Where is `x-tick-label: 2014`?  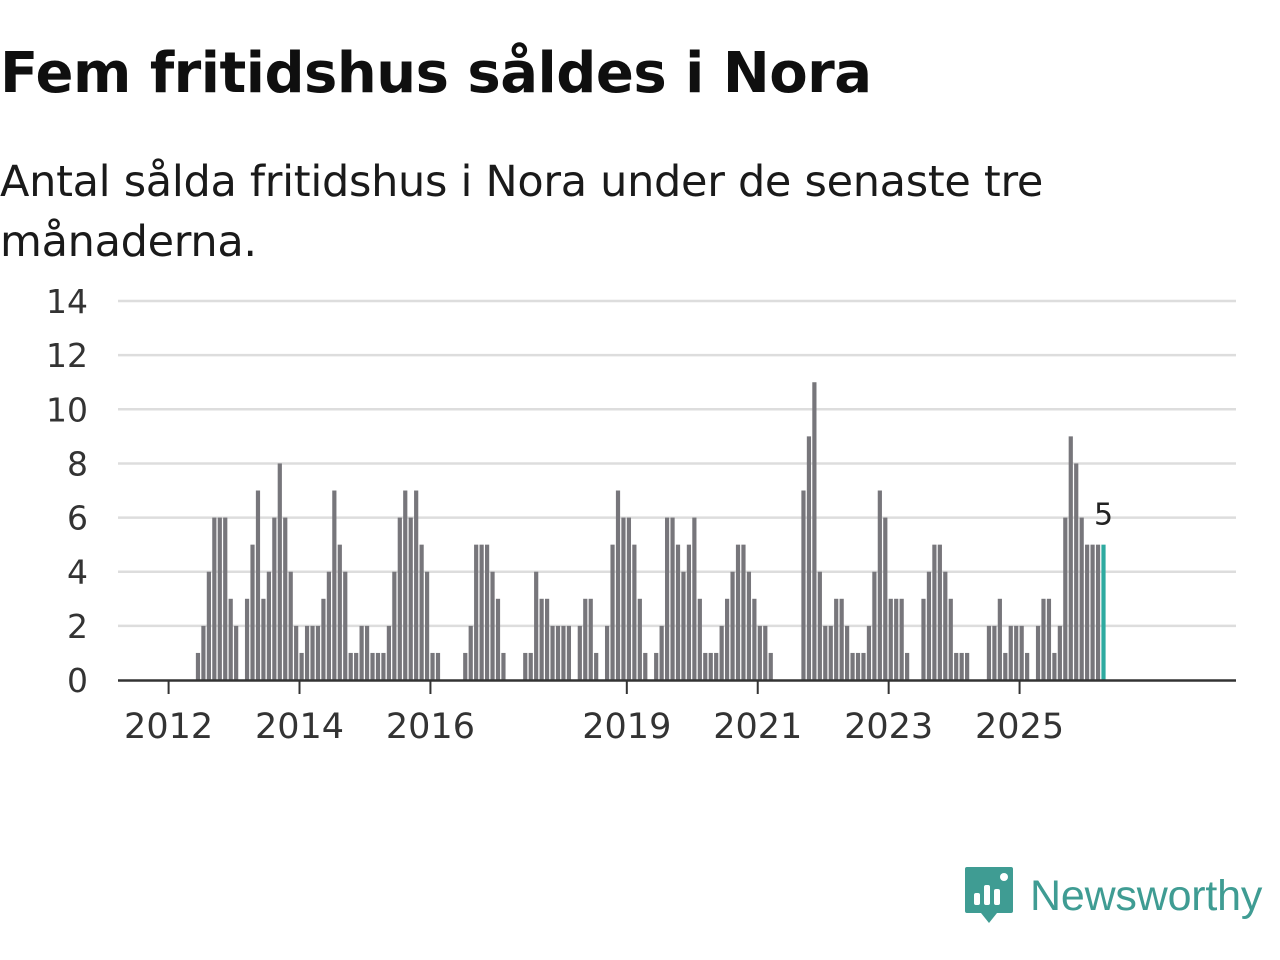 x-tick-label: 2014 is located at coordinates (299, 727).